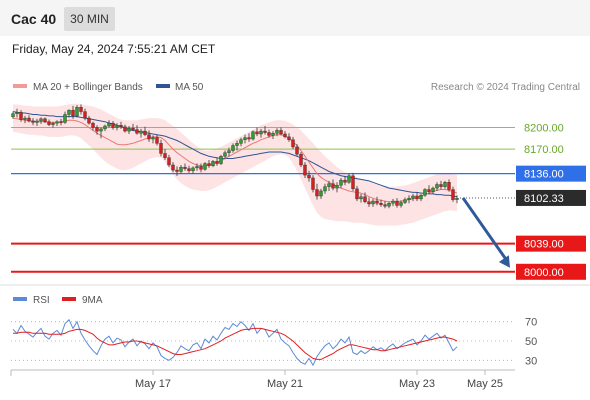  What do you see at coordinates (531, 342) in the screenshot?
I see `rsi-level-label-50: 50` at bounding box center [531, 342].